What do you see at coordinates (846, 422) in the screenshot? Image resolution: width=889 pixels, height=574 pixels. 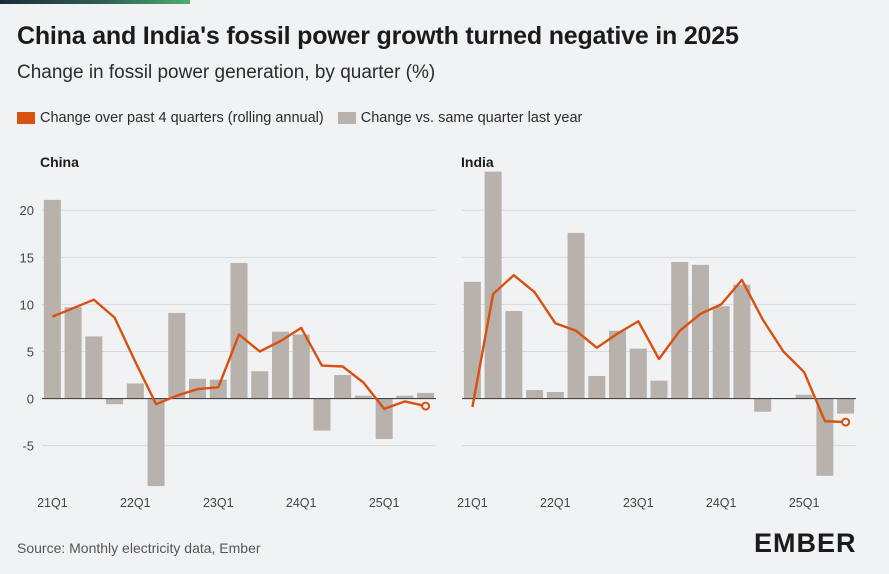 I see `line-end-marker-india` at bounding box center [846, 422].